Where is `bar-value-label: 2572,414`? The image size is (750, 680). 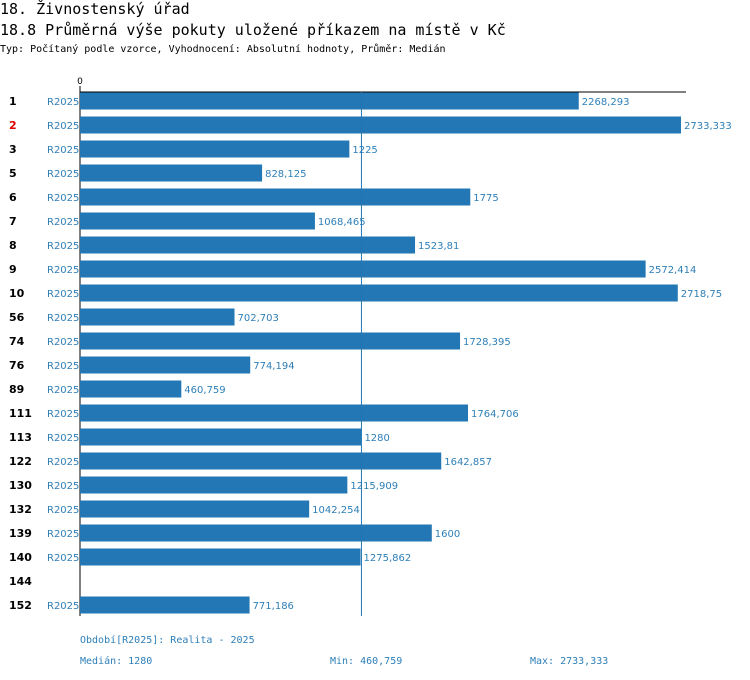 bar-value-label: 2572,414 is located at coordinates (673, 270).